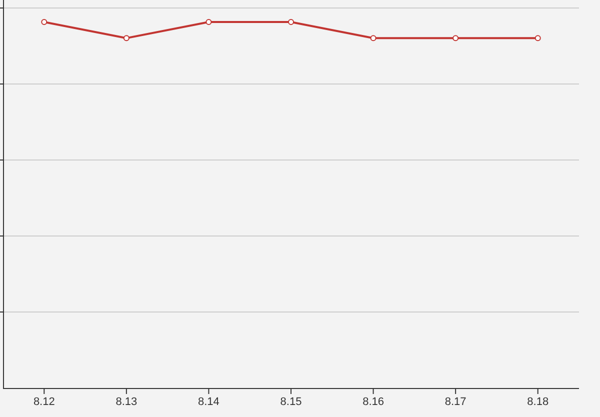 This screenshot has width=600, height=417. I want to click on x-tick-label: 8.16, so click(373, 402).